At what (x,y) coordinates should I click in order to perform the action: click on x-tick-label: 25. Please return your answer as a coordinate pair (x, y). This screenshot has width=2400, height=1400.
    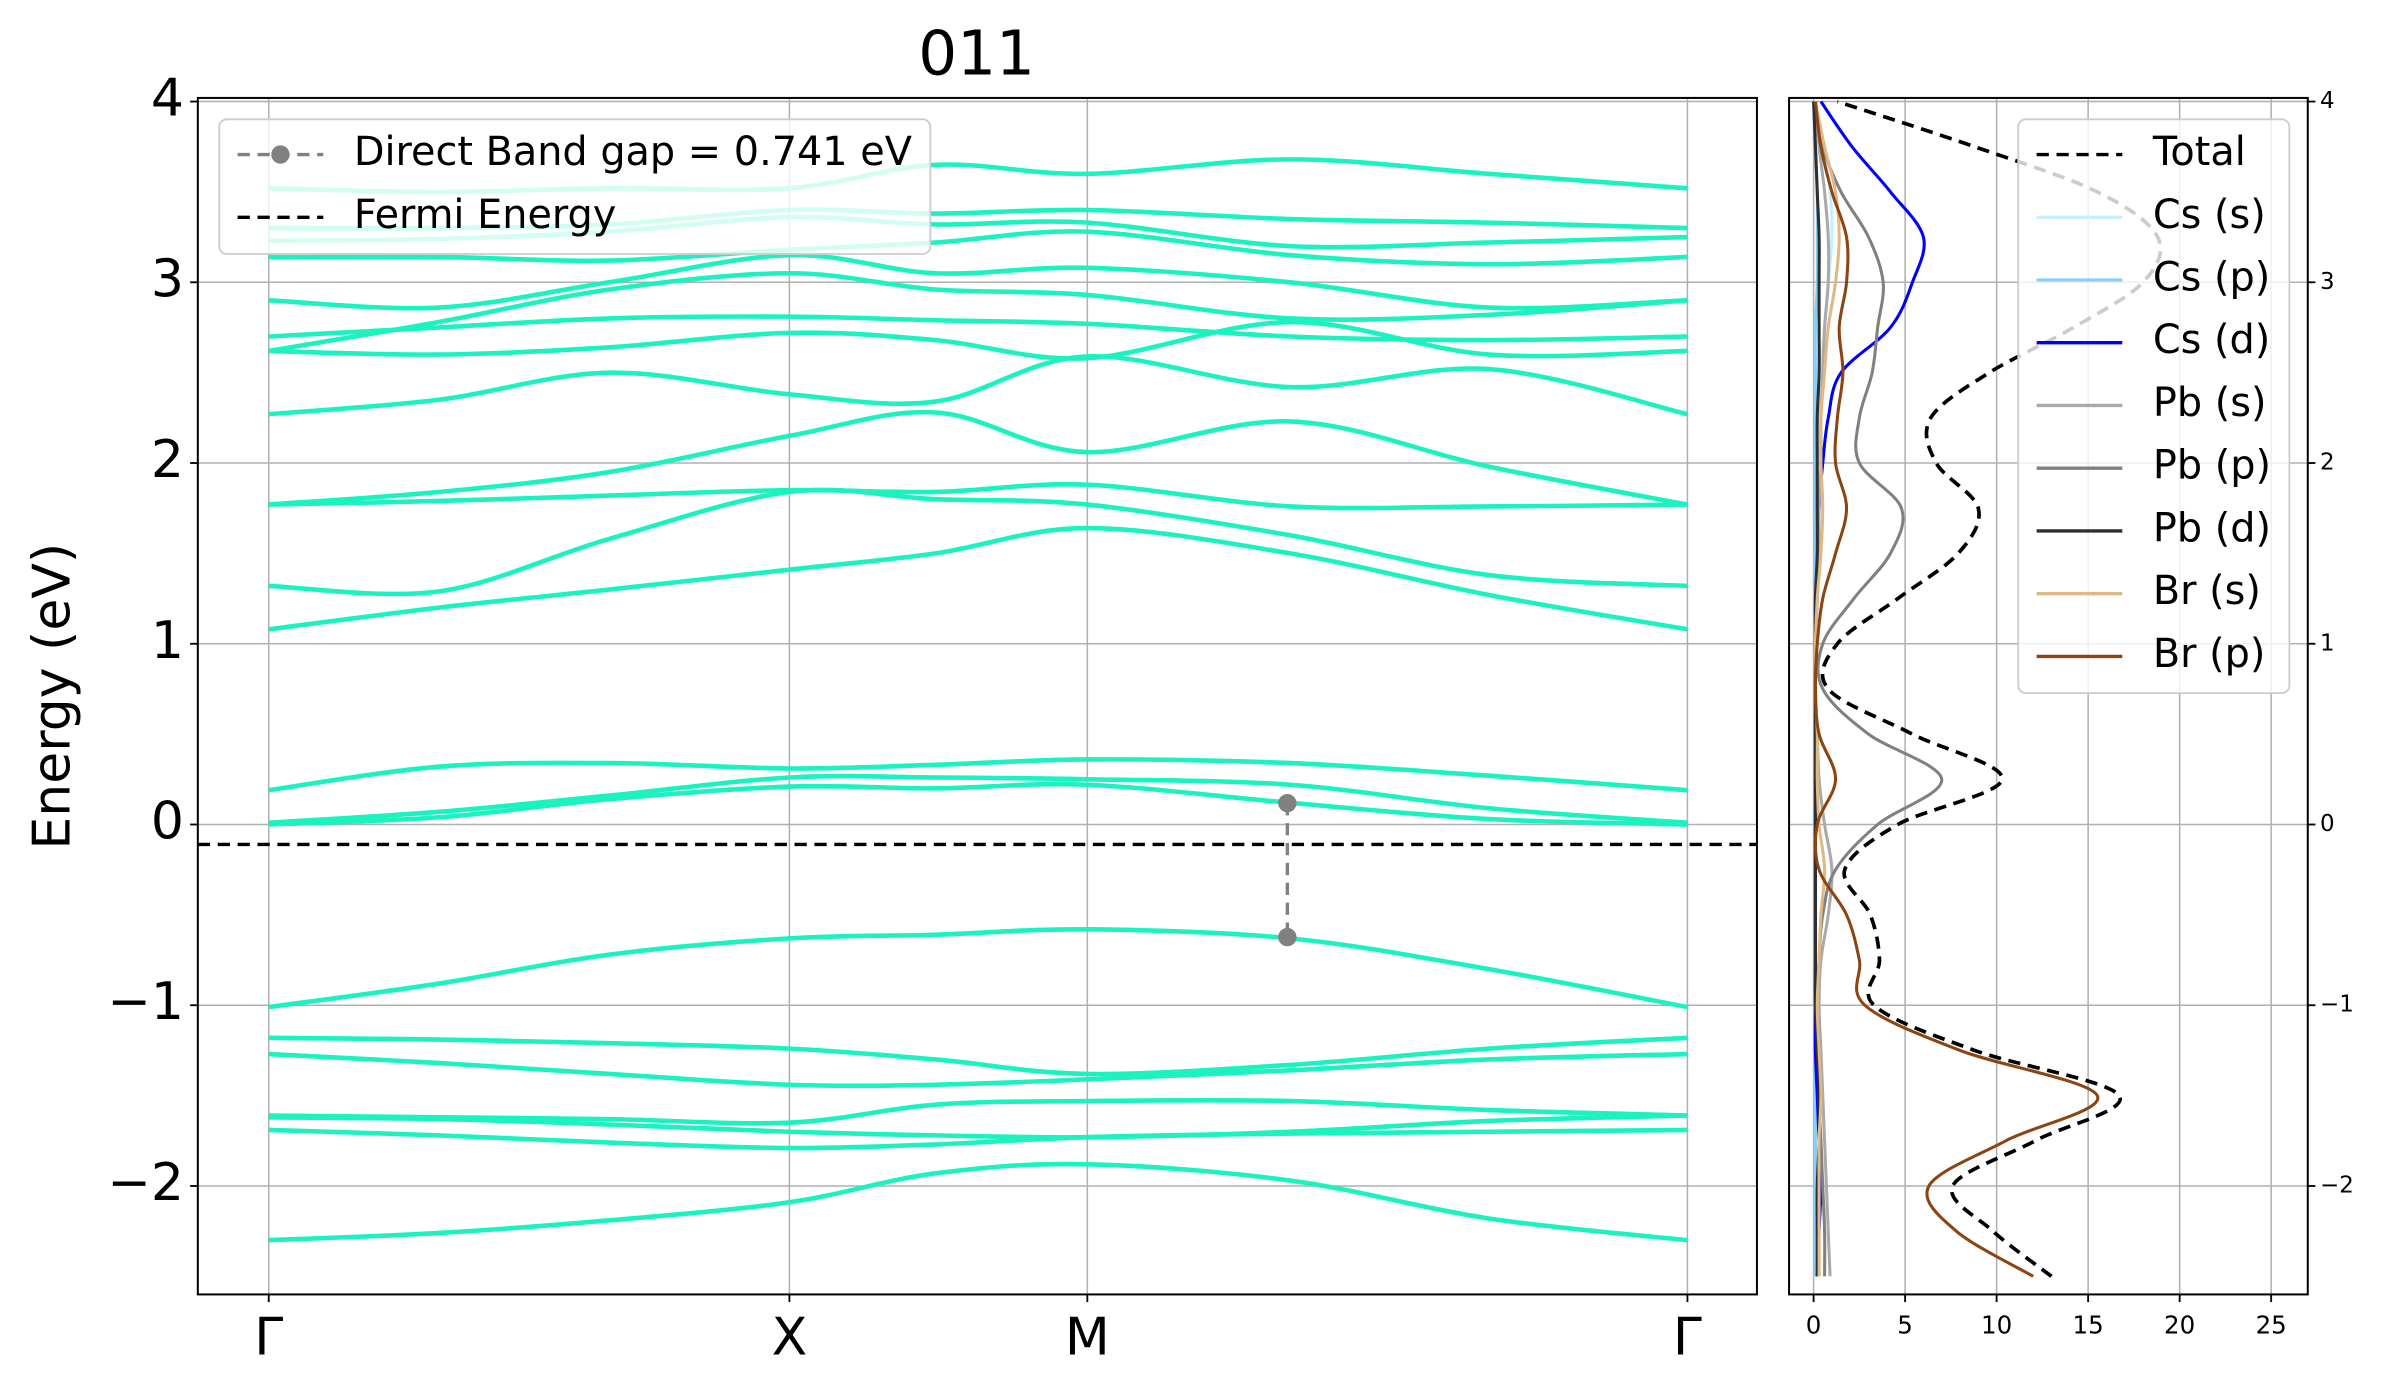
    Looking at the image, I should click on (2271, 1325).